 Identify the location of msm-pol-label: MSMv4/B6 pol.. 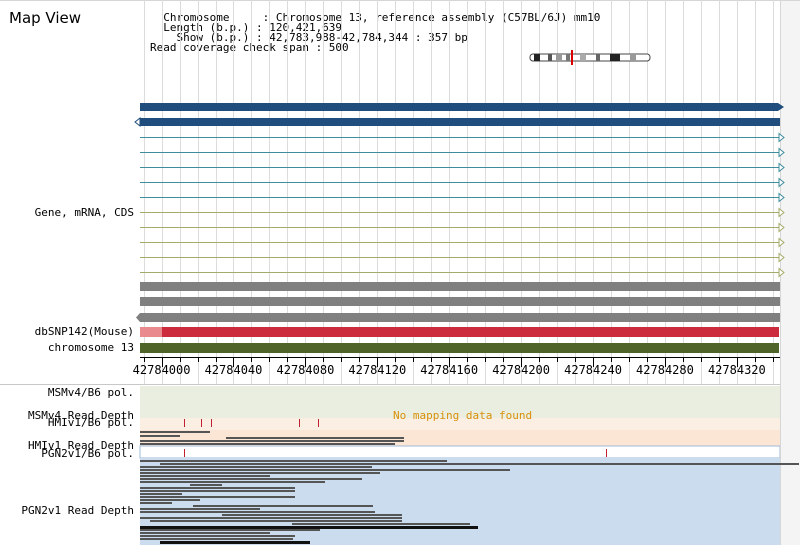
(90, 392).